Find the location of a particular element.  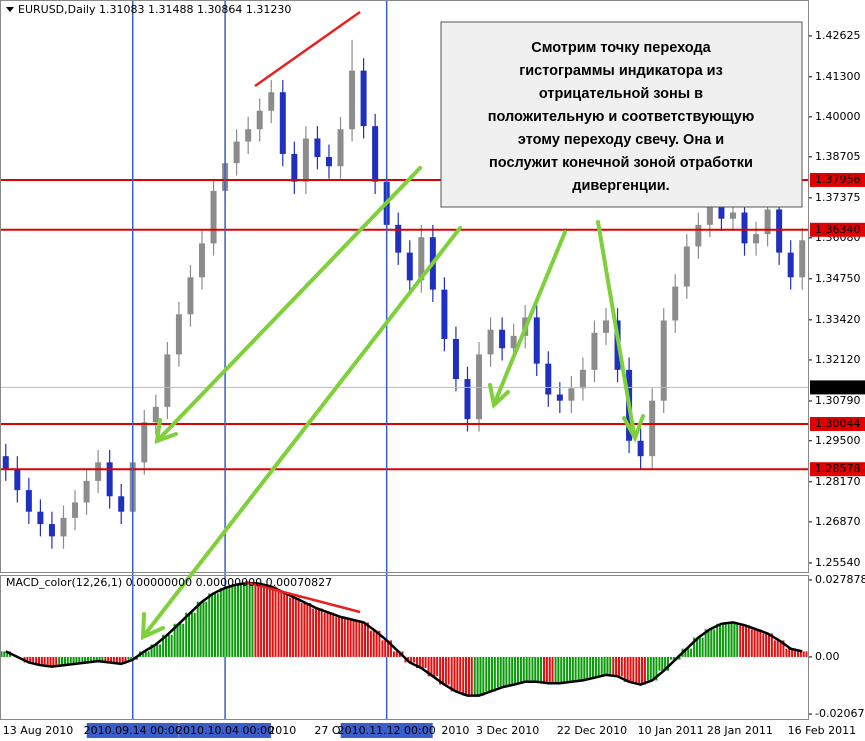

arrow-head is located at coordinates (166, 431).